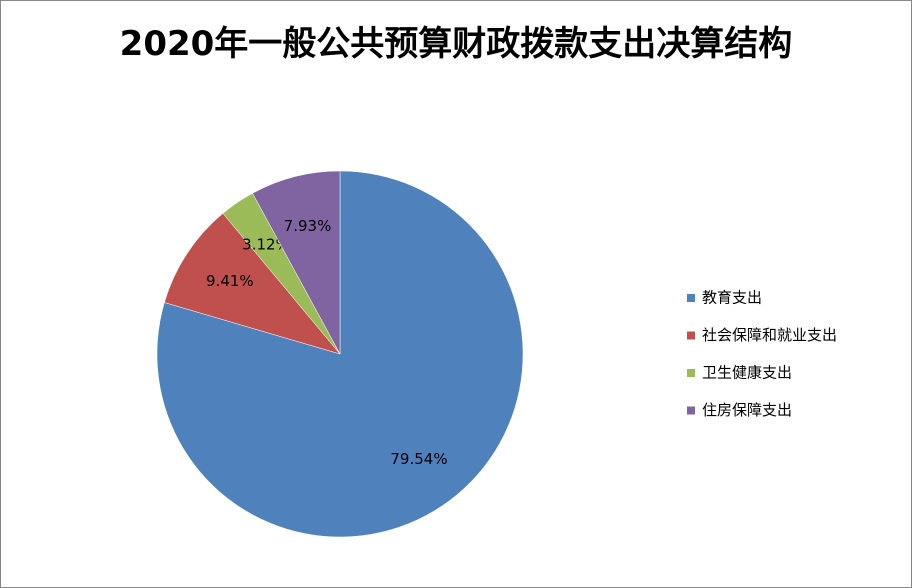  I want to click on data-label: 9.41%, so click(230, 281).